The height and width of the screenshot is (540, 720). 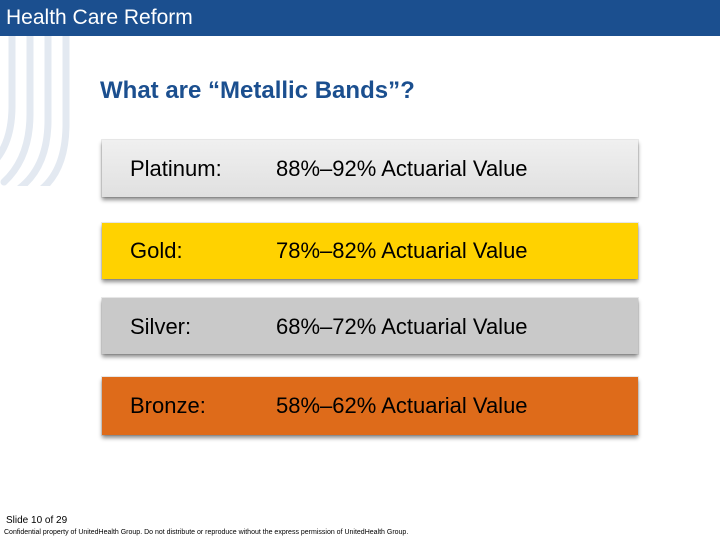 What do you see at coordinates (360, 18) in the screenshot?
I see `header-bar: Health Care Reform` at bounding box center [360, 18].